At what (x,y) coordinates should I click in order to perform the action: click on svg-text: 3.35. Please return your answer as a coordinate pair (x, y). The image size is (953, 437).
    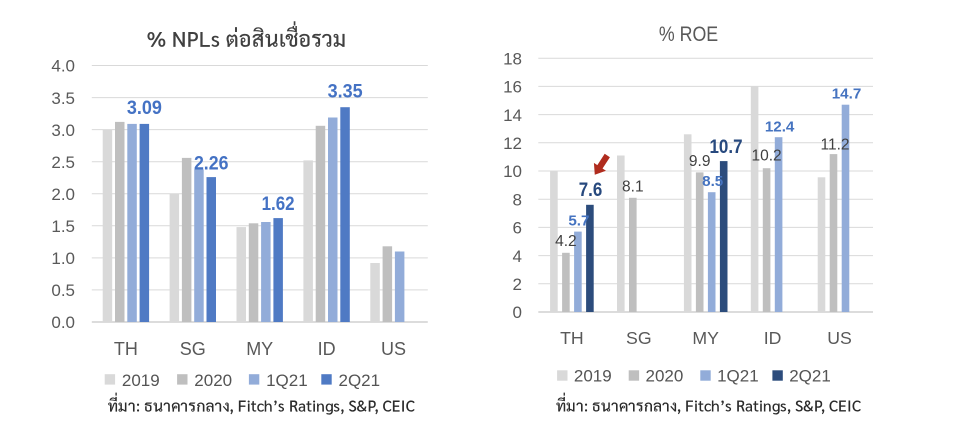
    Looking at the image, I should click on (345, 92).